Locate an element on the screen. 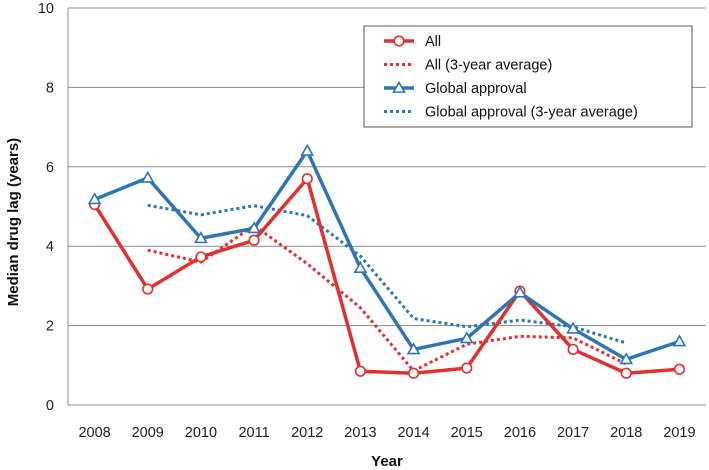  legend-label-global-approval: Global approval is located at coordinates (476, 89).